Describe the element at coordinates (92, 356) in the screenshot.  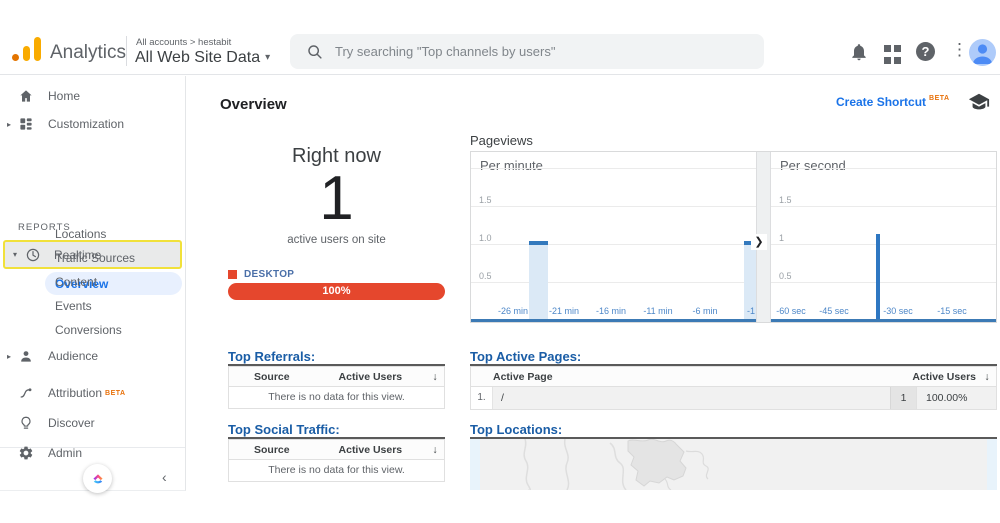
I see `sidebar-item-audience: ▸ Audience` at that location.